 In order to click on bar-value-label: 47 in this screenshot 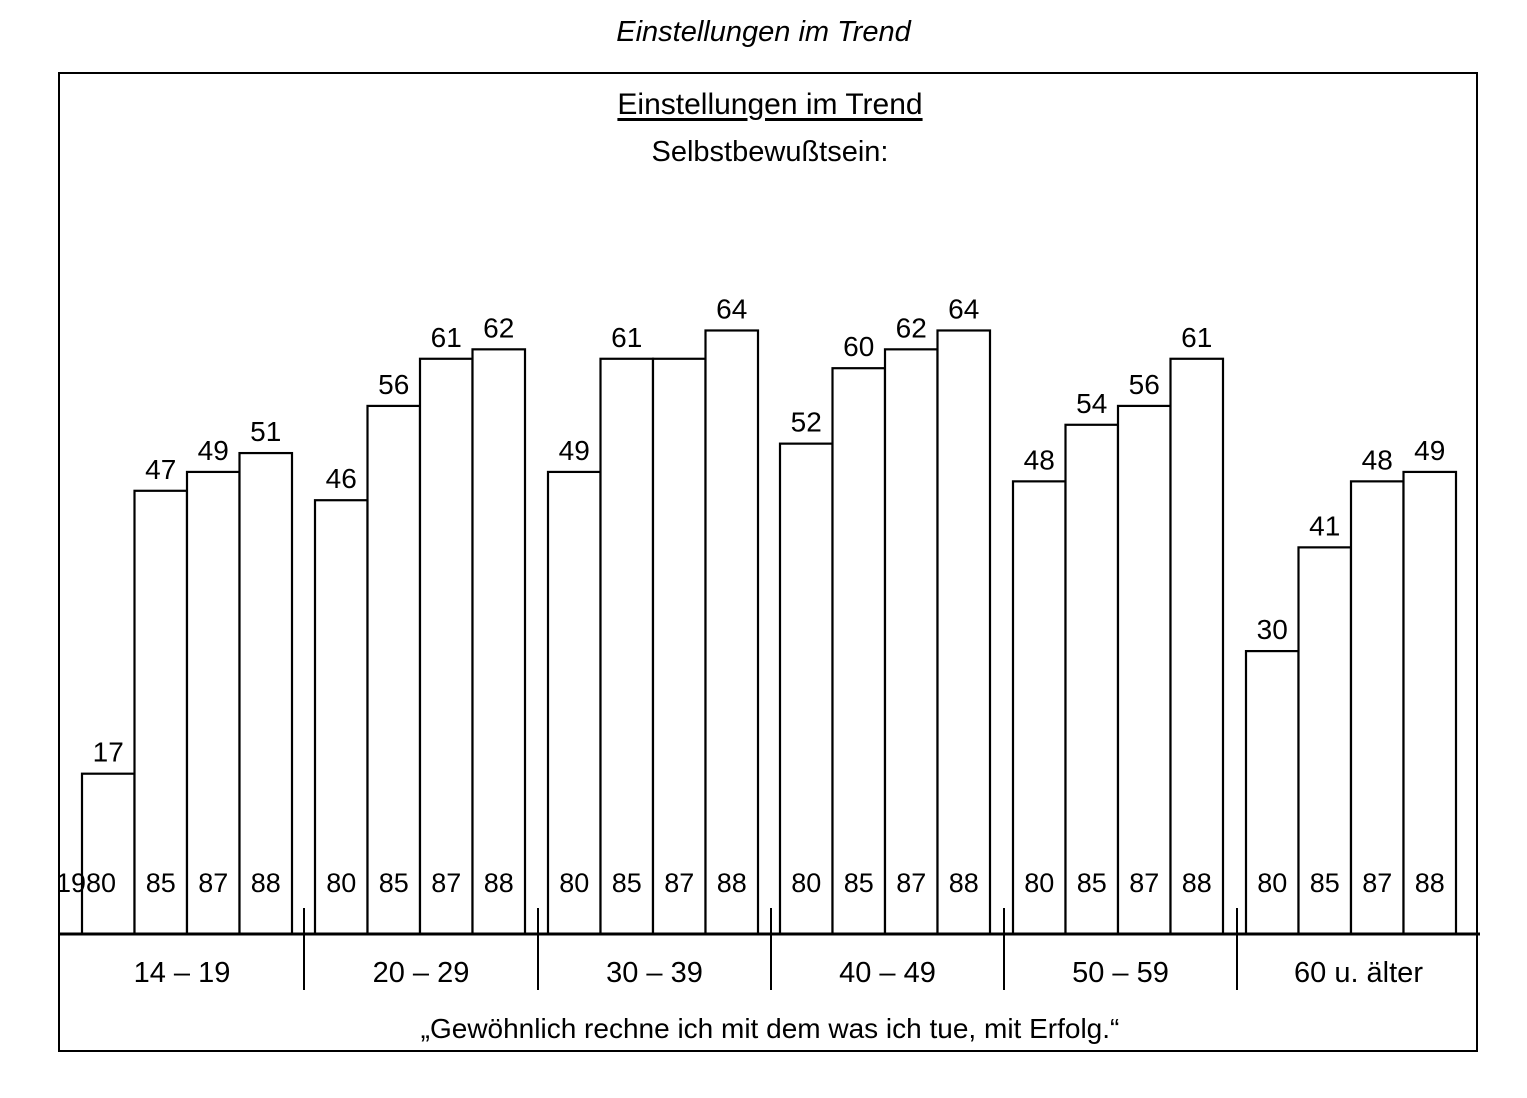, I will do `click(160, 469)`.